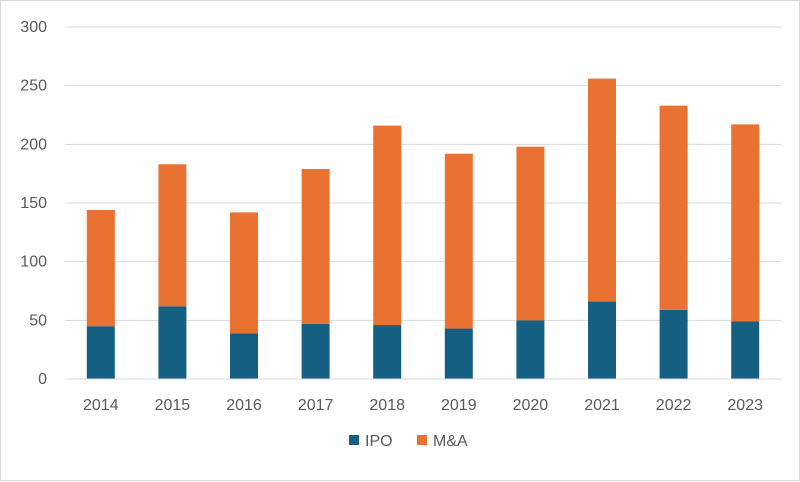 This screenshot has height=482, width=800. I want to click on bar-ma-2022, so click(673, 207).